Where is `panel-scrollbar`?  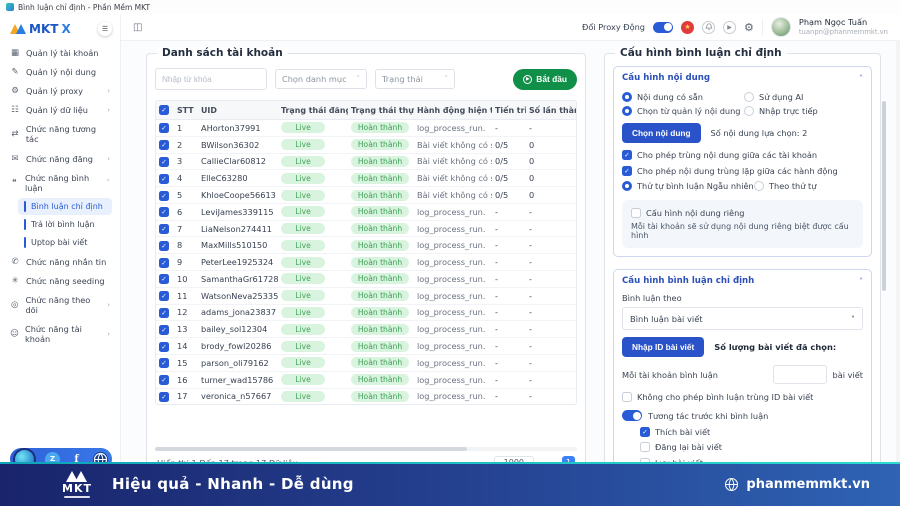 panel-scrollbar is located at coordinates (884, 196).